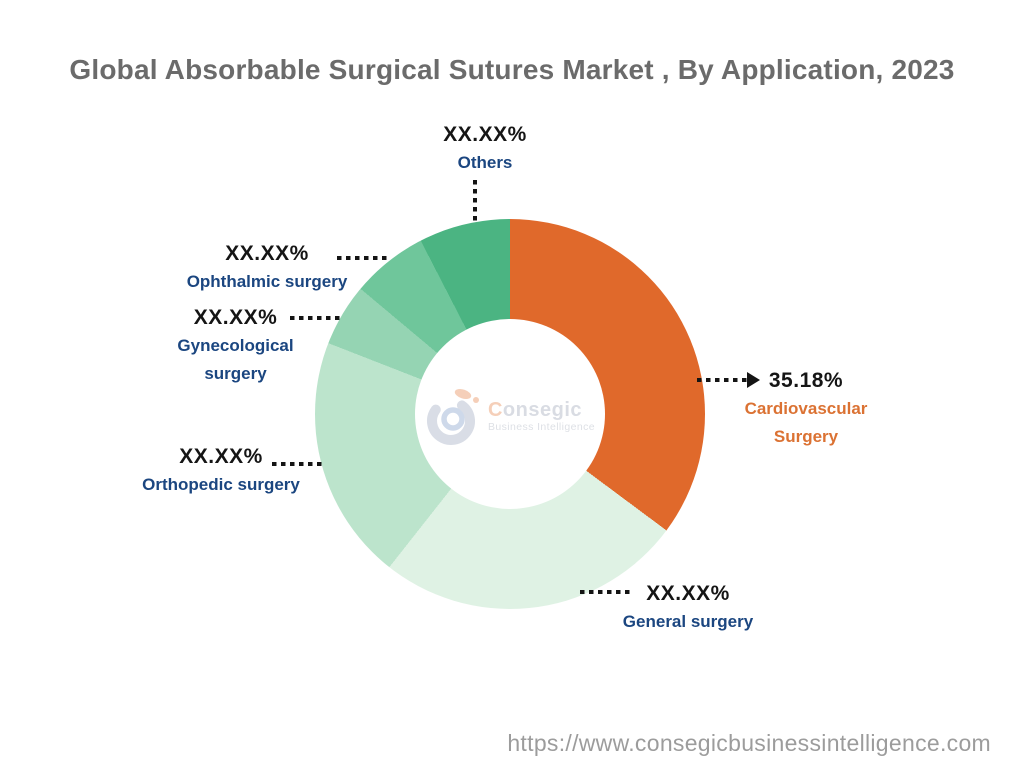 Image resolution: width=1024 pixels, height=768 pixels. Describe the element at coordinates (221, 471) in the screenshot. I see `callout-orthopedic-surgery: XX.XX% Orthopedic surgery` at that location.